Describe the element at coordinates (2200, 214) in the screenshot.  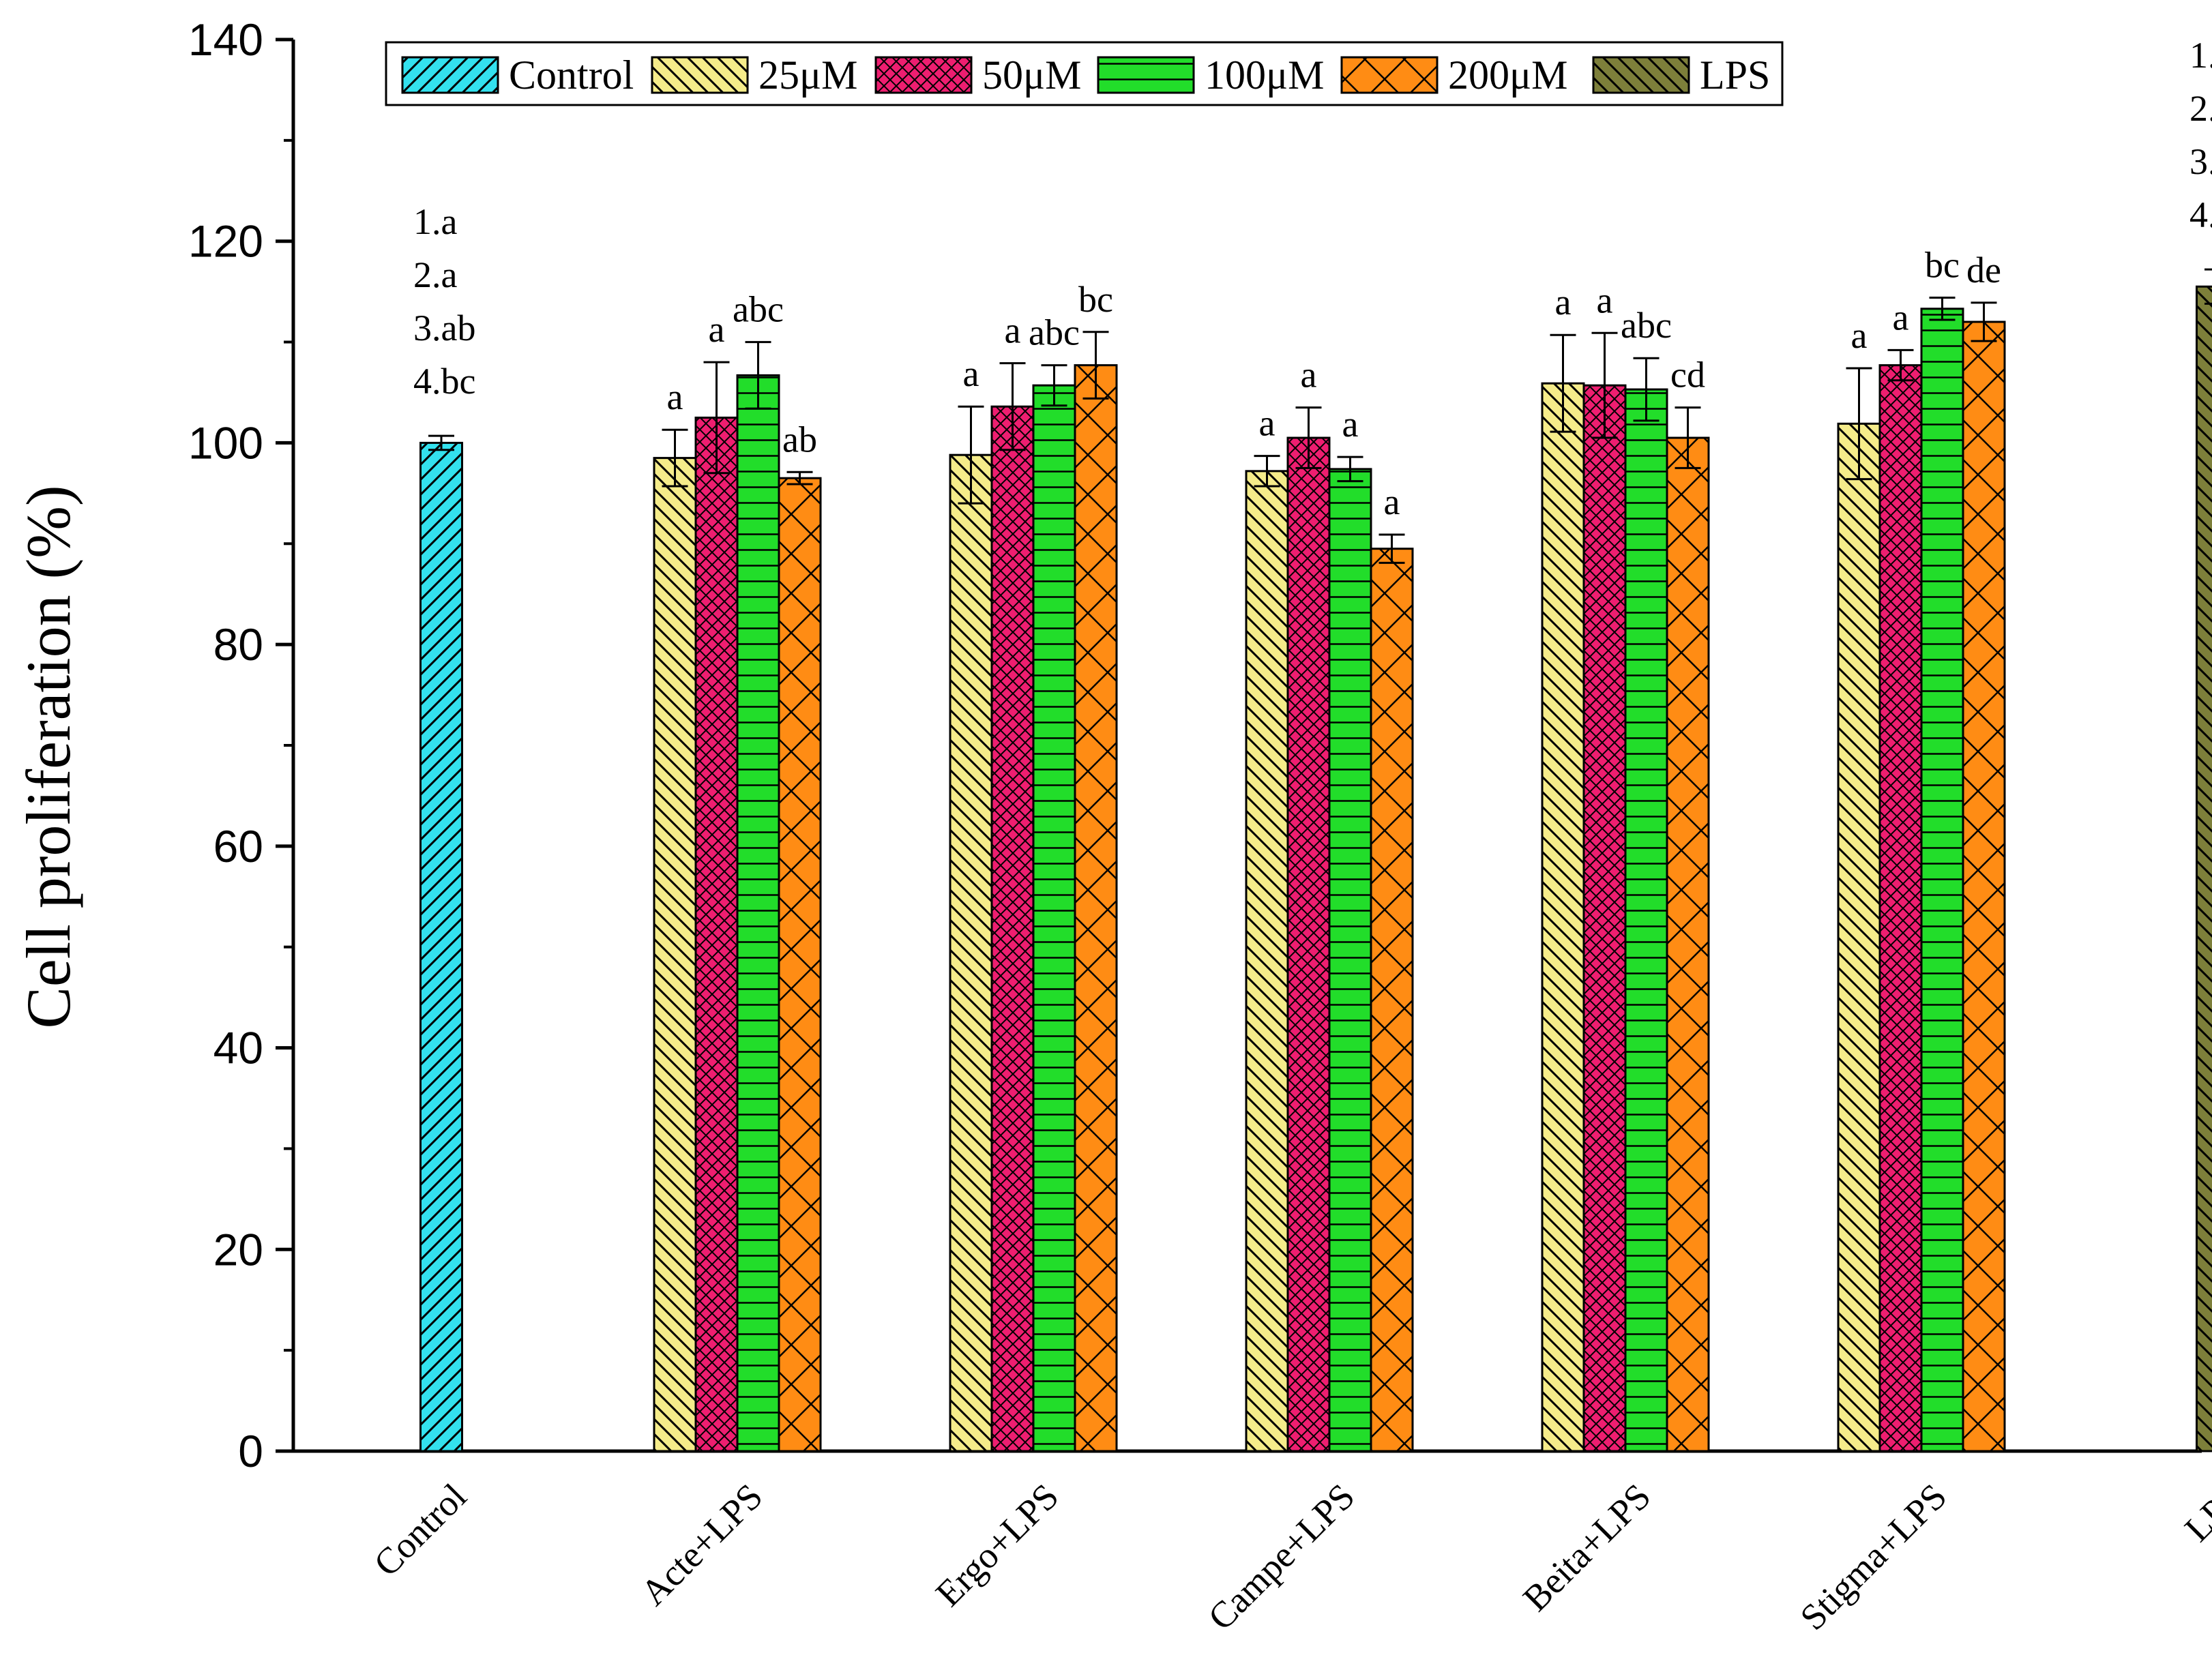
I see `group-note: 4.e` at that location.